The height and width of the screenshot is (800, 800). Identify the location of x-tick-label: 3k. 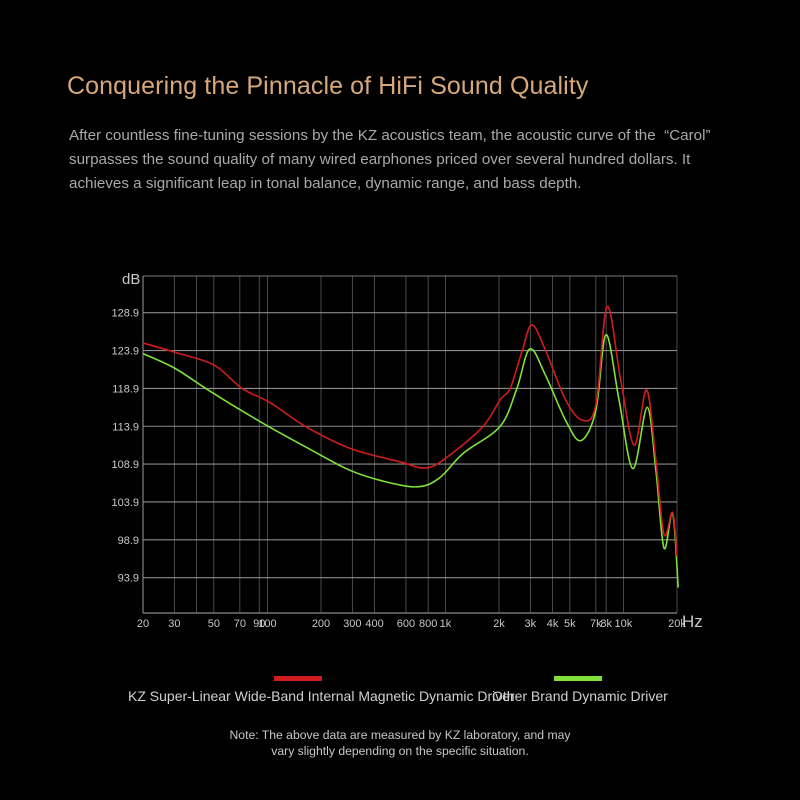
(531, 624).